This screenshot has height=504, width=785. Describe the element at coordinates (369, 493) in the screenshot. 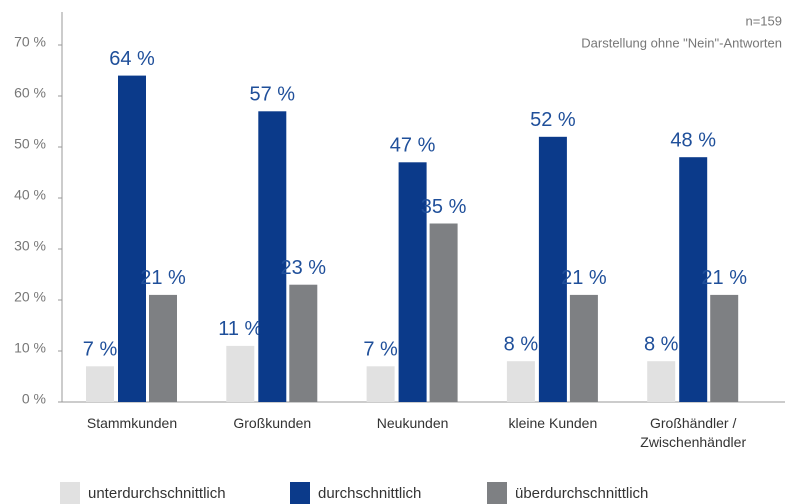

I see `legend-label: durchschnittlich` at that location.